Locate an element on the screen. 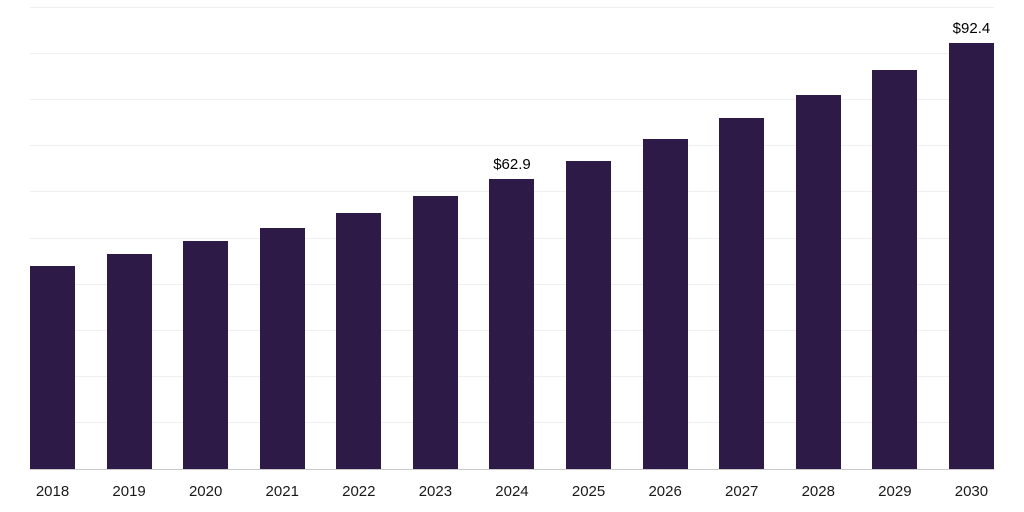  bar-2028 is located at coordinates (818, 281).